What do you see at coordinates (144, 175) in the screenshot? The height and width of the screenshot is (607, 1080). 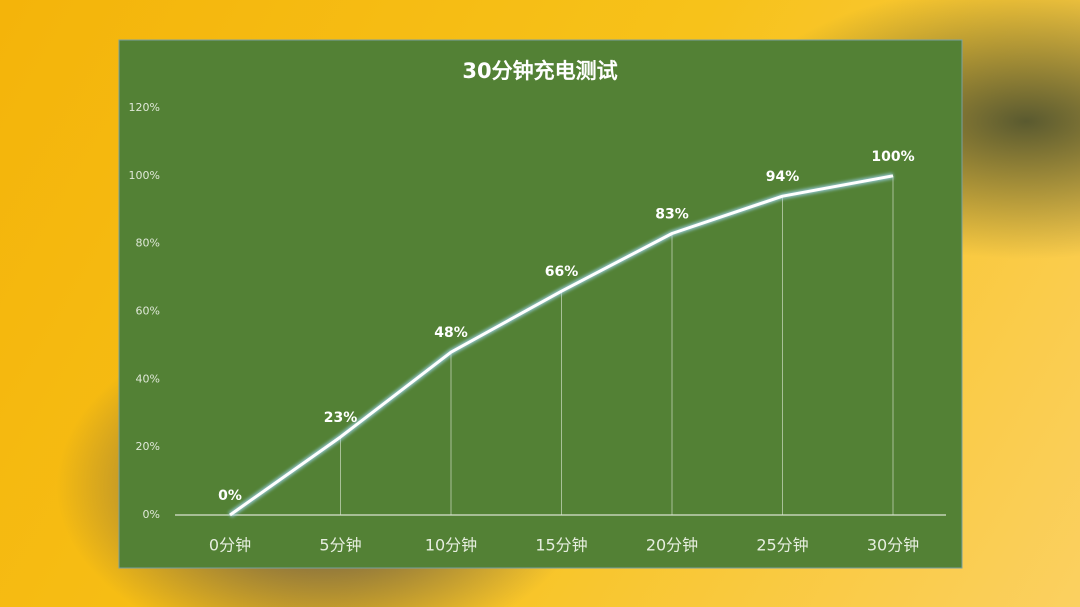 I see `y-tick-label: 100%` at bounding box center [144, 175].